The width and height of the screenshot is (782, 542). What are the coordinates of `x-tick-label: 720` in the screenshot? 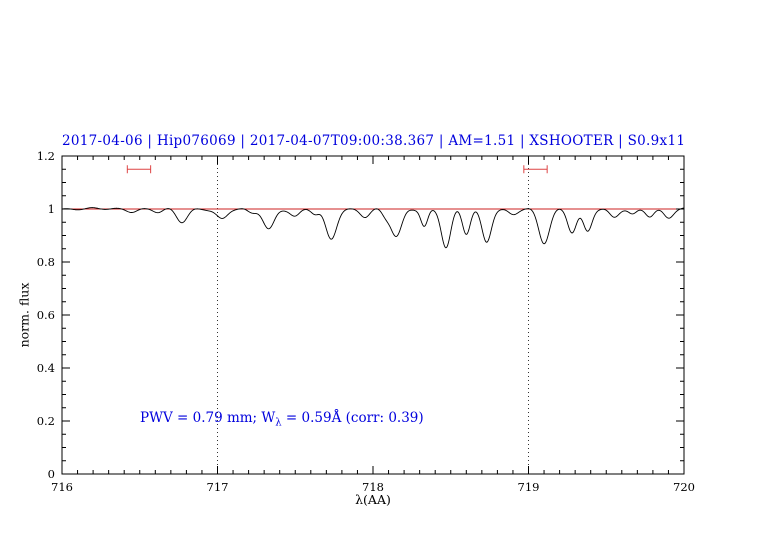 It's located at (684, 487).